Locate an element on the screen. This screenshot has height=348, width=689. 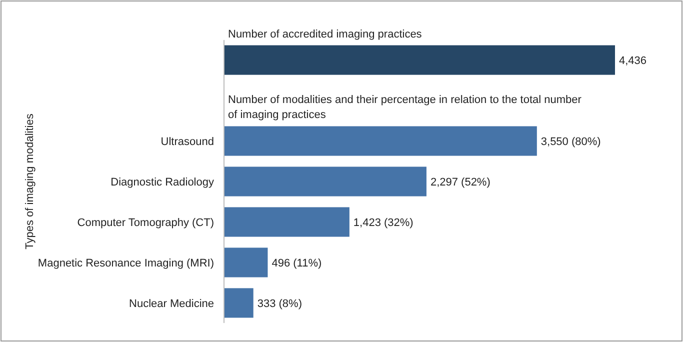
data-label: 496 (11%) is located at coordinates (297, 263).